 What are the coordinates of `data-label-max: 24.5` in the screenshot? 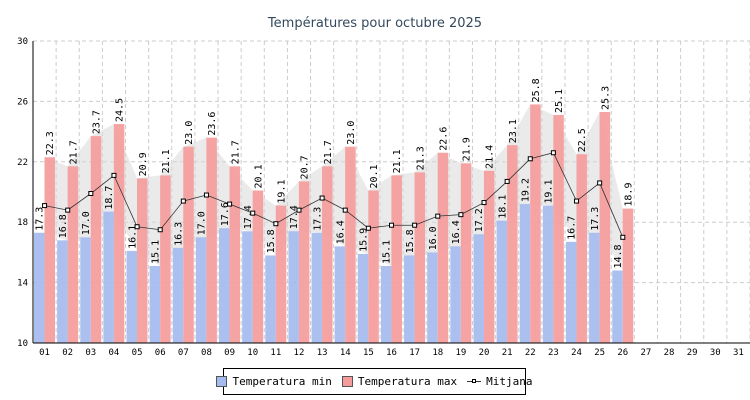 It's located at (120, 110).